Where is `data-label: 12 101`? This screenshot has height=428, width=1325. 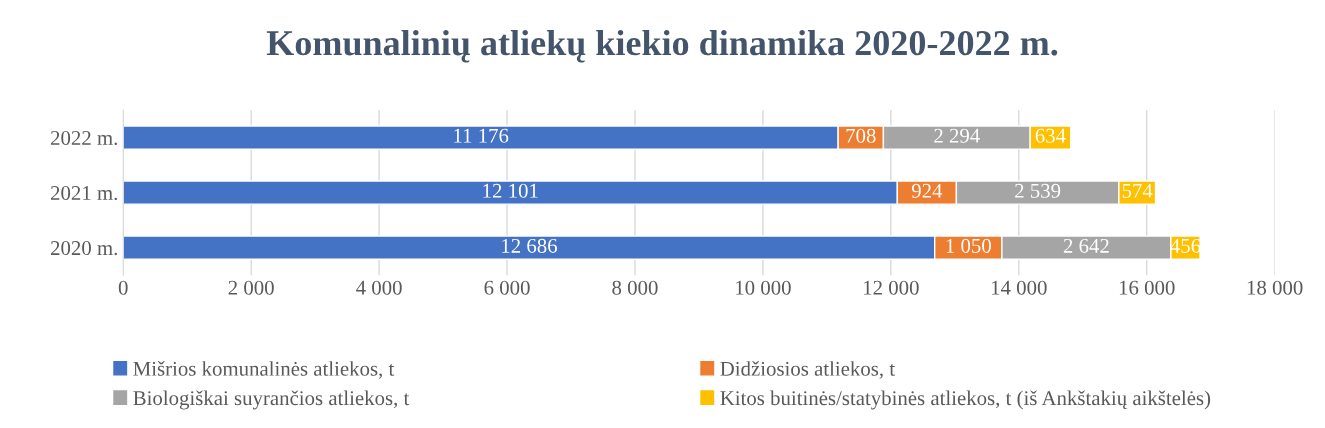 data-label: 12 101 is located at coordinates (510, 190).